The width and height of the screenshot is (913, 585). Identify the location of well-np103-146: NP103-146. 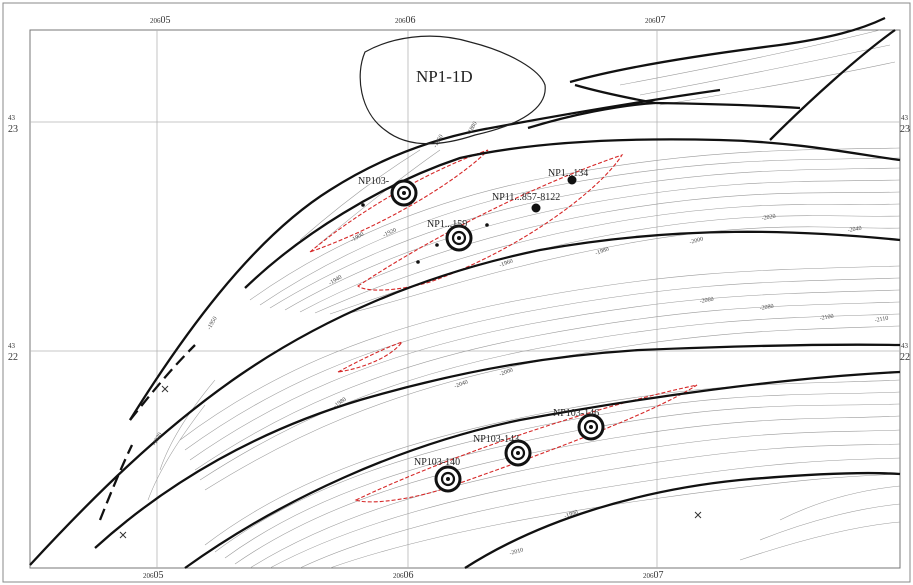
(579, 424).